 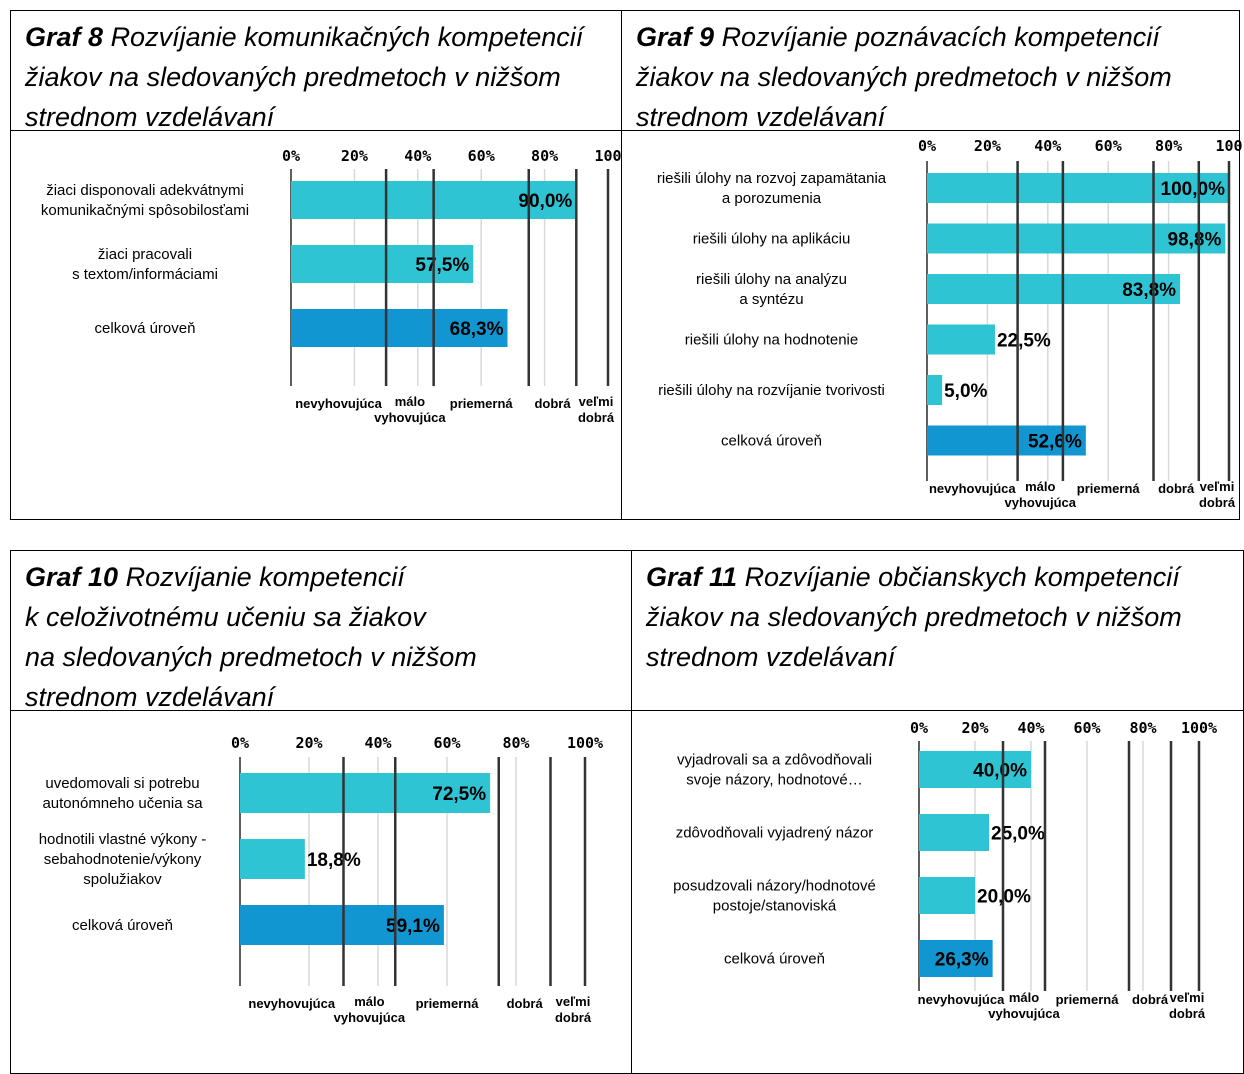 I want to click on chart-title-line: k celoživotnému učeniu sa žiakov, so click(x=225, y=617).